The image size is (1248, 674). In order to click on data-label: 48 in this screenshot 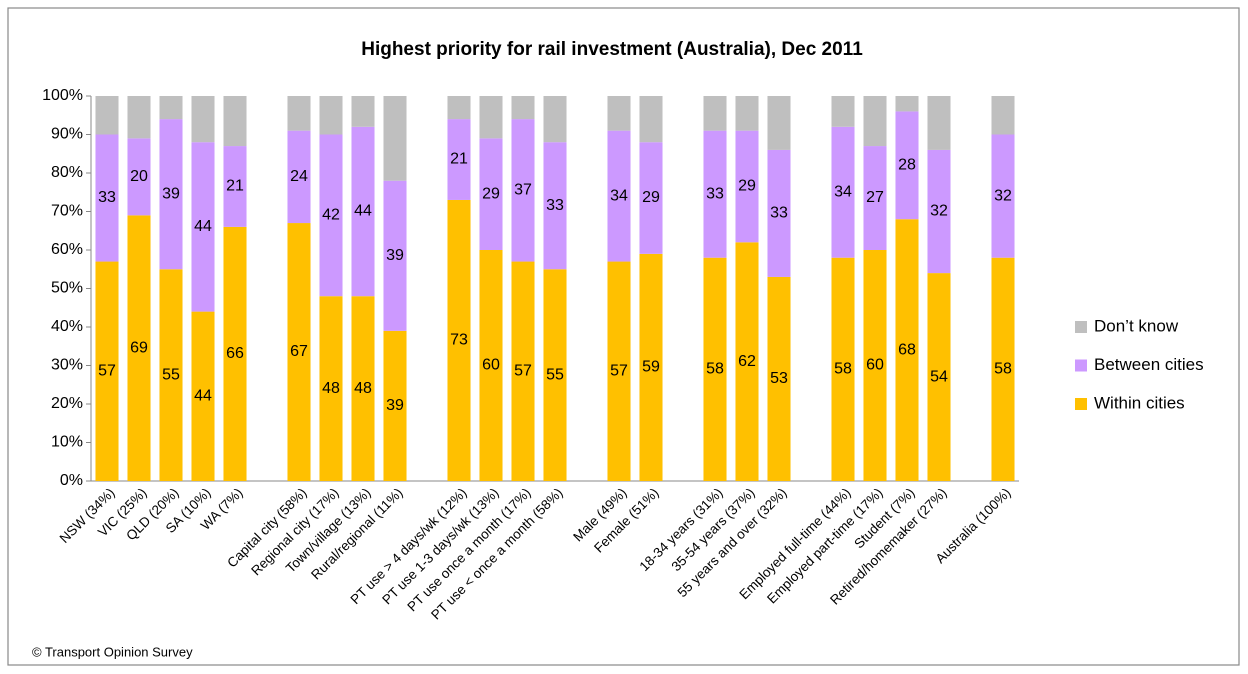, I will do `click(331, 388)`.